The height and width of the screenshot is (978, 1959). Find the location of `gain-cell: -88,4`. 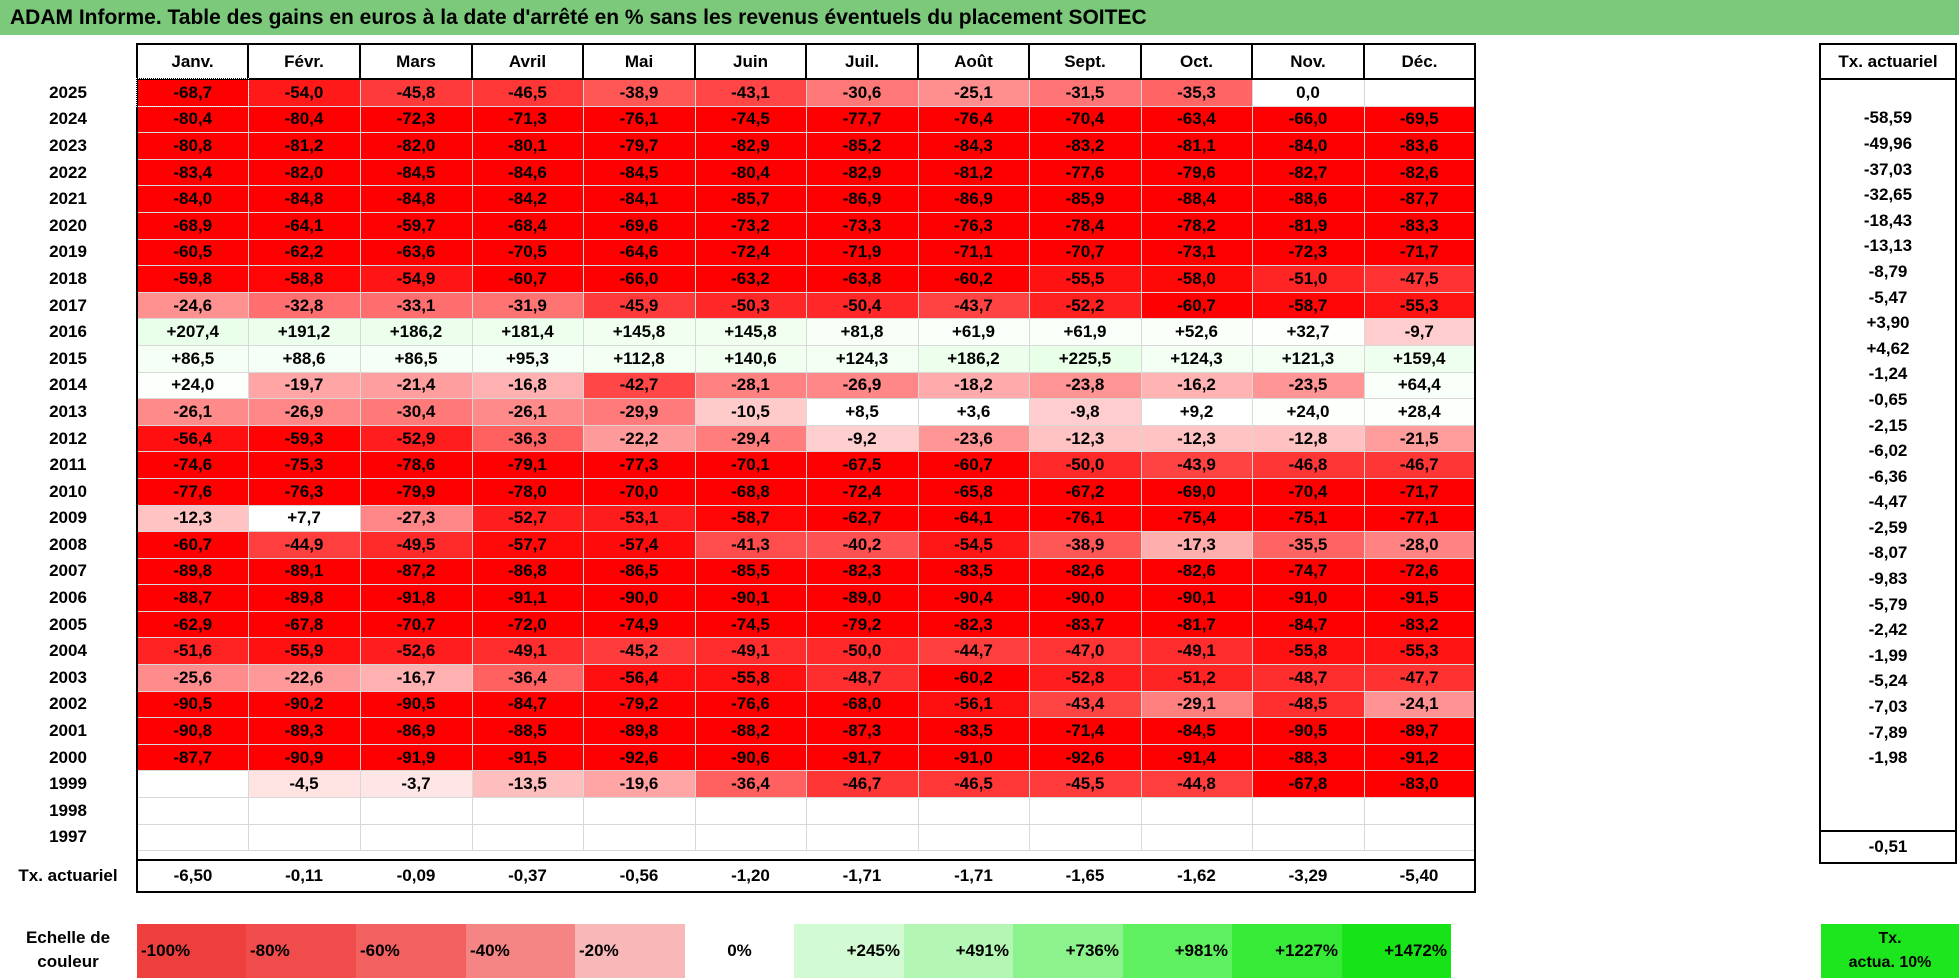

gain-cell: -88,4 is located at coordinates (1196, 199).